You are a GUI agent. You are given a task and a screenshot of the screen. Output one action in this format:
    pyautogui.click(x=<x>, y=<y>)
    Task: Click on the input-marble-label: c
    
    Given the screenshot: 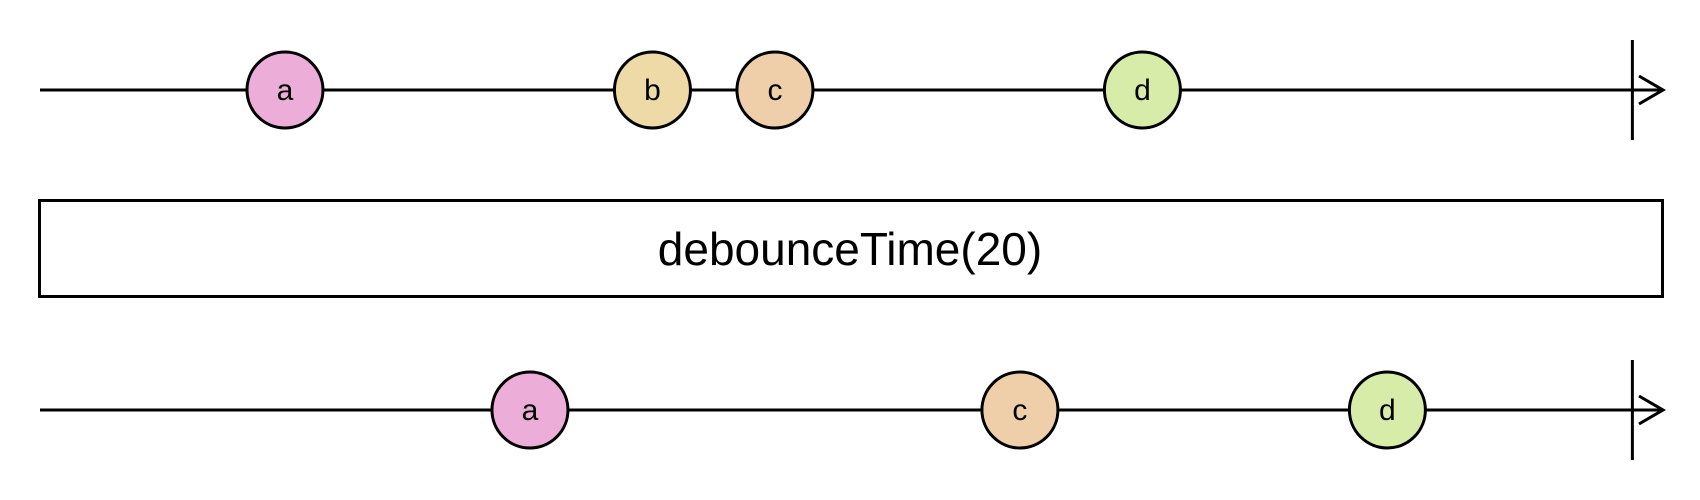 What is the action you would take?
    pyautogui.click(x=774, y=90)
    